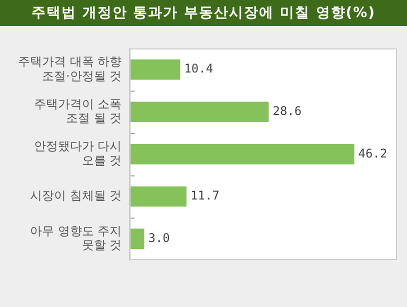 The width and height of the screenshot is (407, 307). I want to click on chart-title: 주택법 개정안 통과가 부동산시장에 미칠 영향(%), so click(203, 13).